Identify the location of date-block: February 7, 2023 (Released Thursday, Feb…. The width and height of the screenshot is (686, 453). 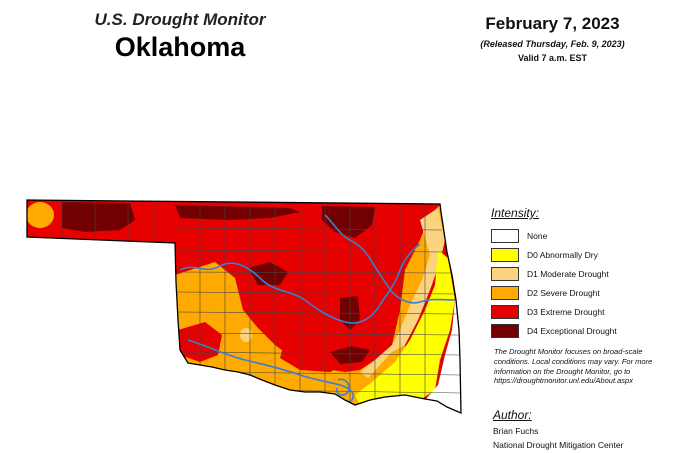
(552, 38).